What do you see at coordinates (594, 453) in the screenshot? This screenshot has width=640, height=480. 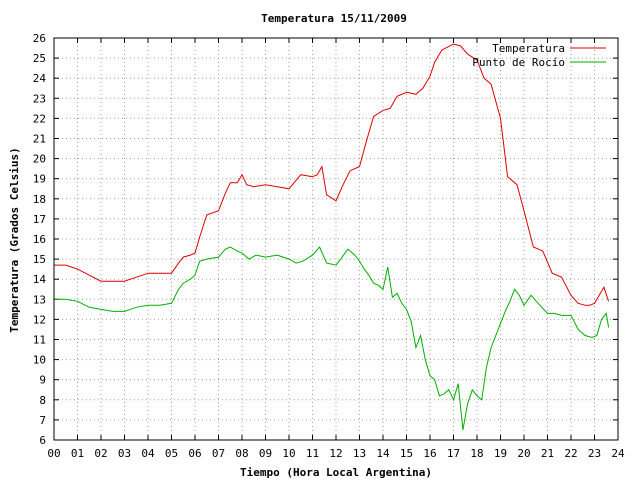 I see `x-tick-label: 23` at bounding box center [594, 453].